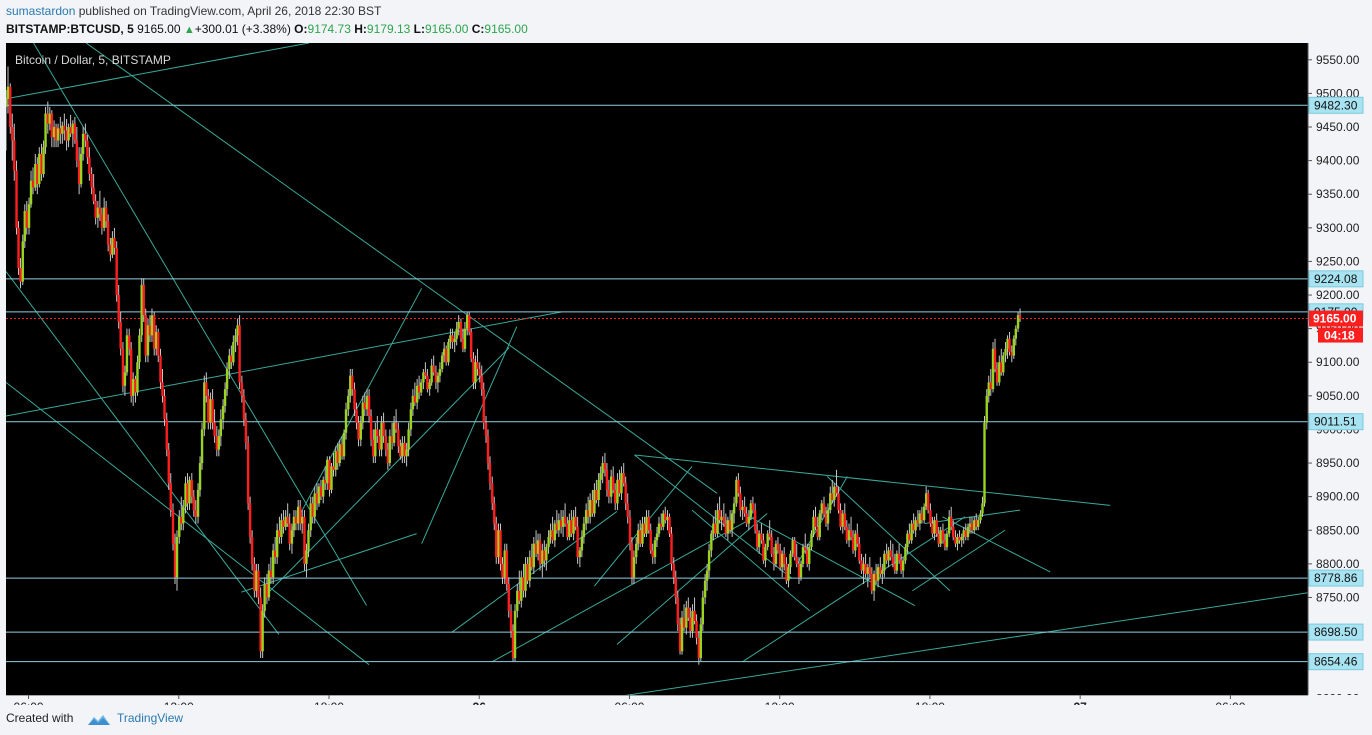 This screenshot has width=1372, height=735. What do you see at coordinates (99, 719) in the screenshot?
I see `tradingview-cloud-icon` at bounding box center [99, 719].